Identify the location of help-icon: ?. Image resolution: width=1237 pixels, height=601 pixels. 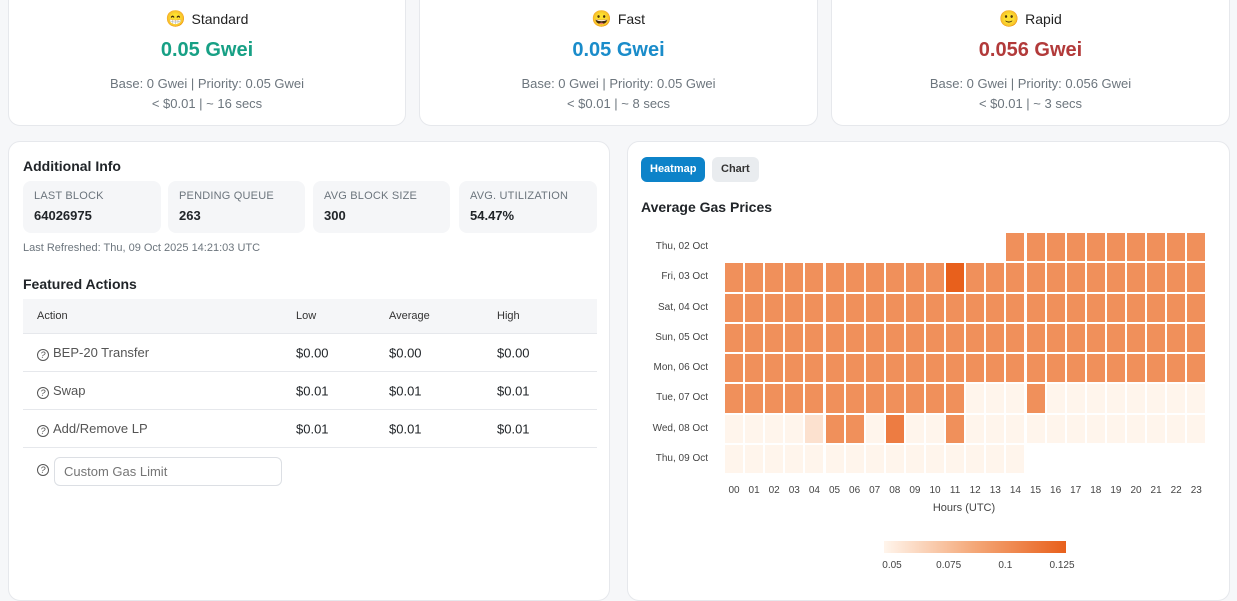
(43, 354).